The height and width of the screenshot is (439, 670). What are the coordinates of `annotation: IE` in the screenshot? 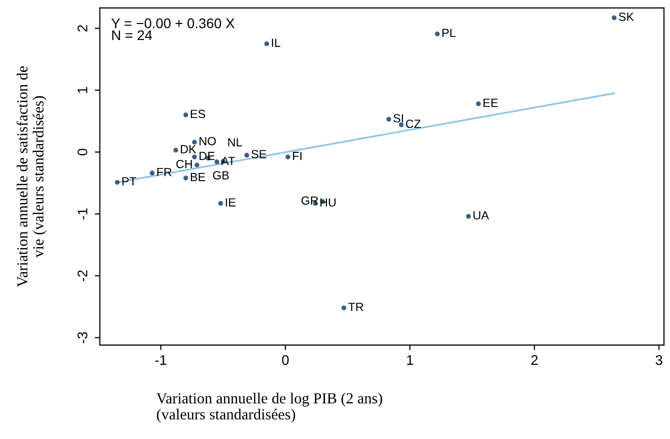 It's located at (231, 202).